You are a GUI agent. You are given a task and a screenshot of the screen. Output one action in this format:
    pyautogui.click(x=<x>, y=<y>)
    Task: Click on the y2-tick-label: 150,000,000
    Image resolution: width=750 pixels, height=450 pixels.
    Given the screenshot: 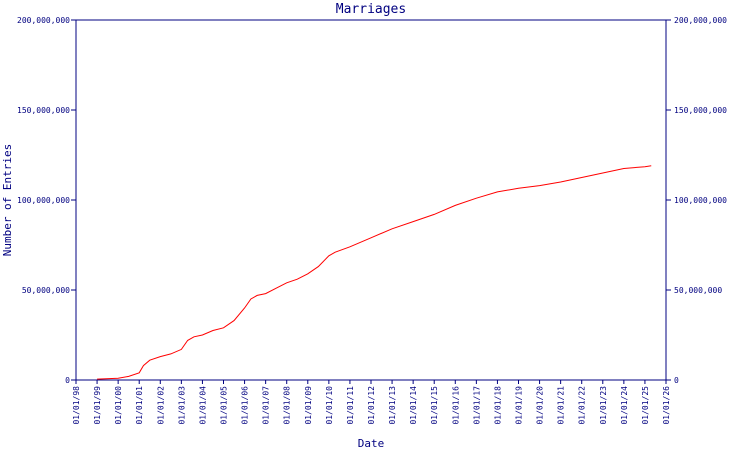 What is the action you would take?
    pyautogui.click(x=700, y=110)
    